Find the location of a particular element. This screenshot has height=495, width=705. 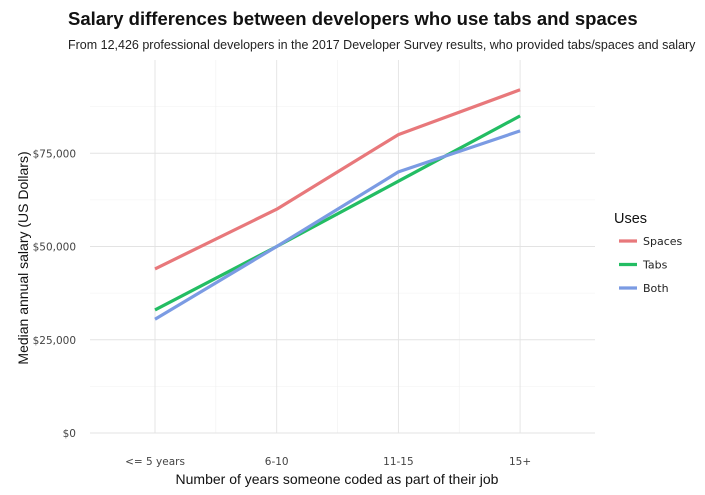

x-tick-label: 11-15 is located at coordinates (398, 462).